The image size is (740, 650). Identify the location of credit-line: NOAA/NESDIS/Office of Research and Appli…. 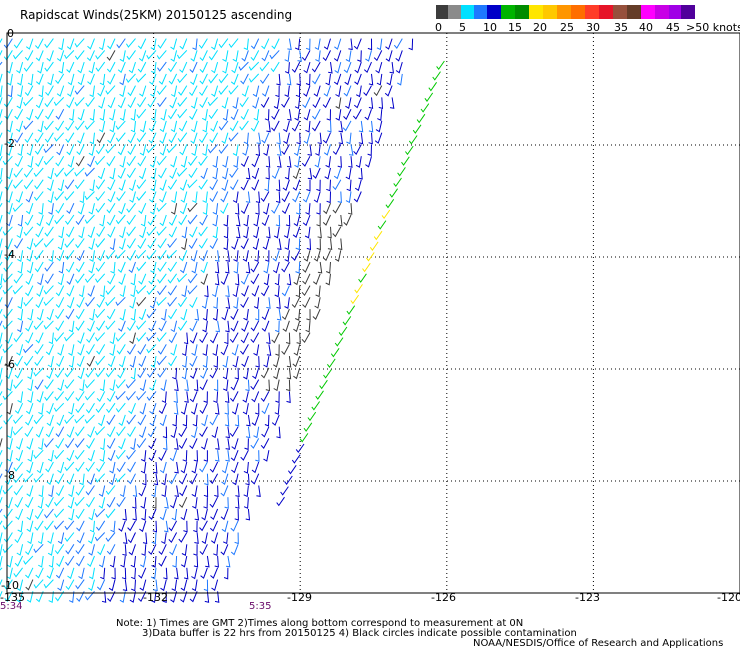
(598, 643).